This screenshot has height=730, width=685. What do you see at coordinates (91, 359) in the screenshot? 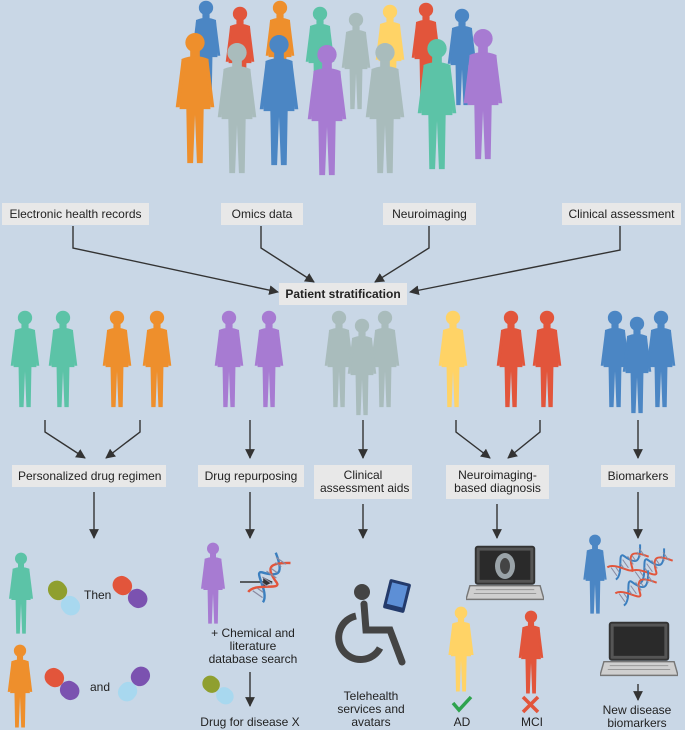
I see `group-teal-orange` at bounding box center [91, 359].